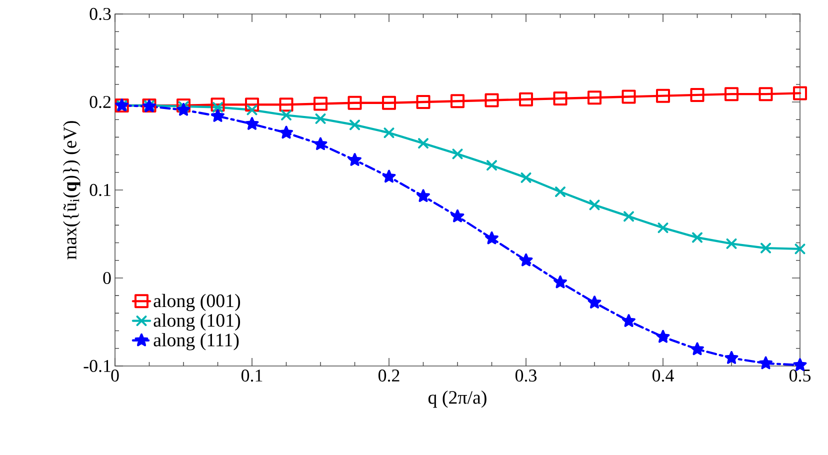 The height and width of the screenshot is (455, 828). I want to click on legend-label: along (111), so click(196, 341).